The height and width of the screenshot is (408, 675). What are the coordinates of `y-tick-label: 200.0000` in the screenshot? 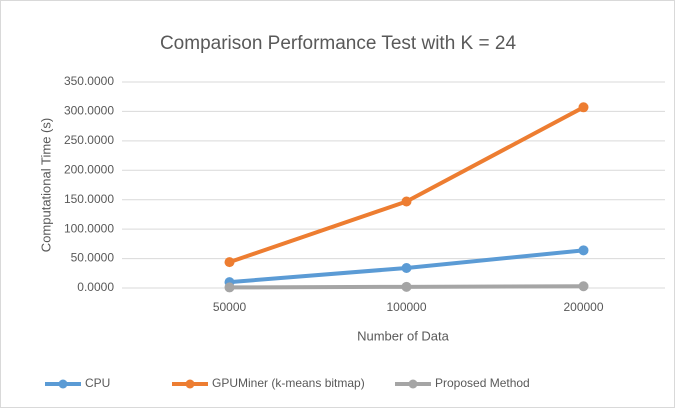 It's located at (89, 169).